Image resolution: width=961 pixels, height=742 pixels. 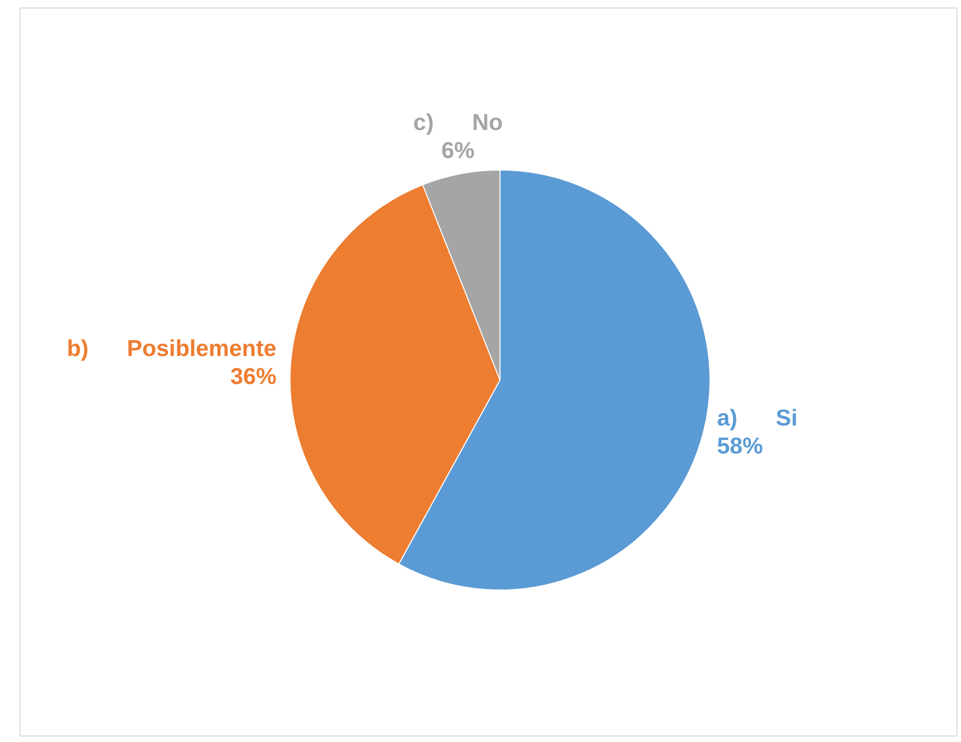 I want to click on slice-label: a) Si, so click(x=757, y=417).